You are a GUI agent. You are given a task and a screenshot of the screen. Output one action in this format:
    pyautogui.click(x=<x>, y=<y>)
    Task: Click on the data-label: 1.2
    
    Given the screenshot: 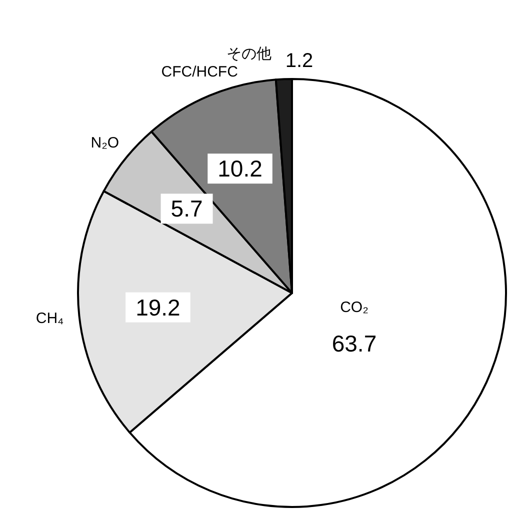 What is the action you would take?
    pyautogui.click(x=299, y=61)
    